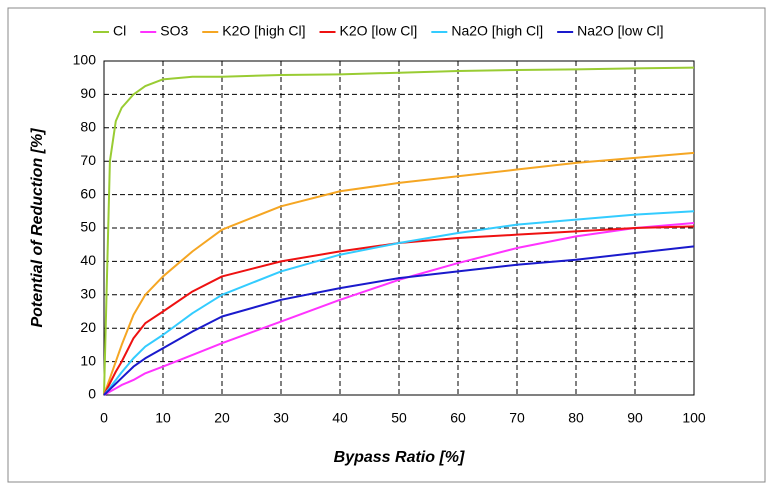 The height and width of the screenshot is (494, 773). I want to click on y-tick-label: 10, so click(88, 360).